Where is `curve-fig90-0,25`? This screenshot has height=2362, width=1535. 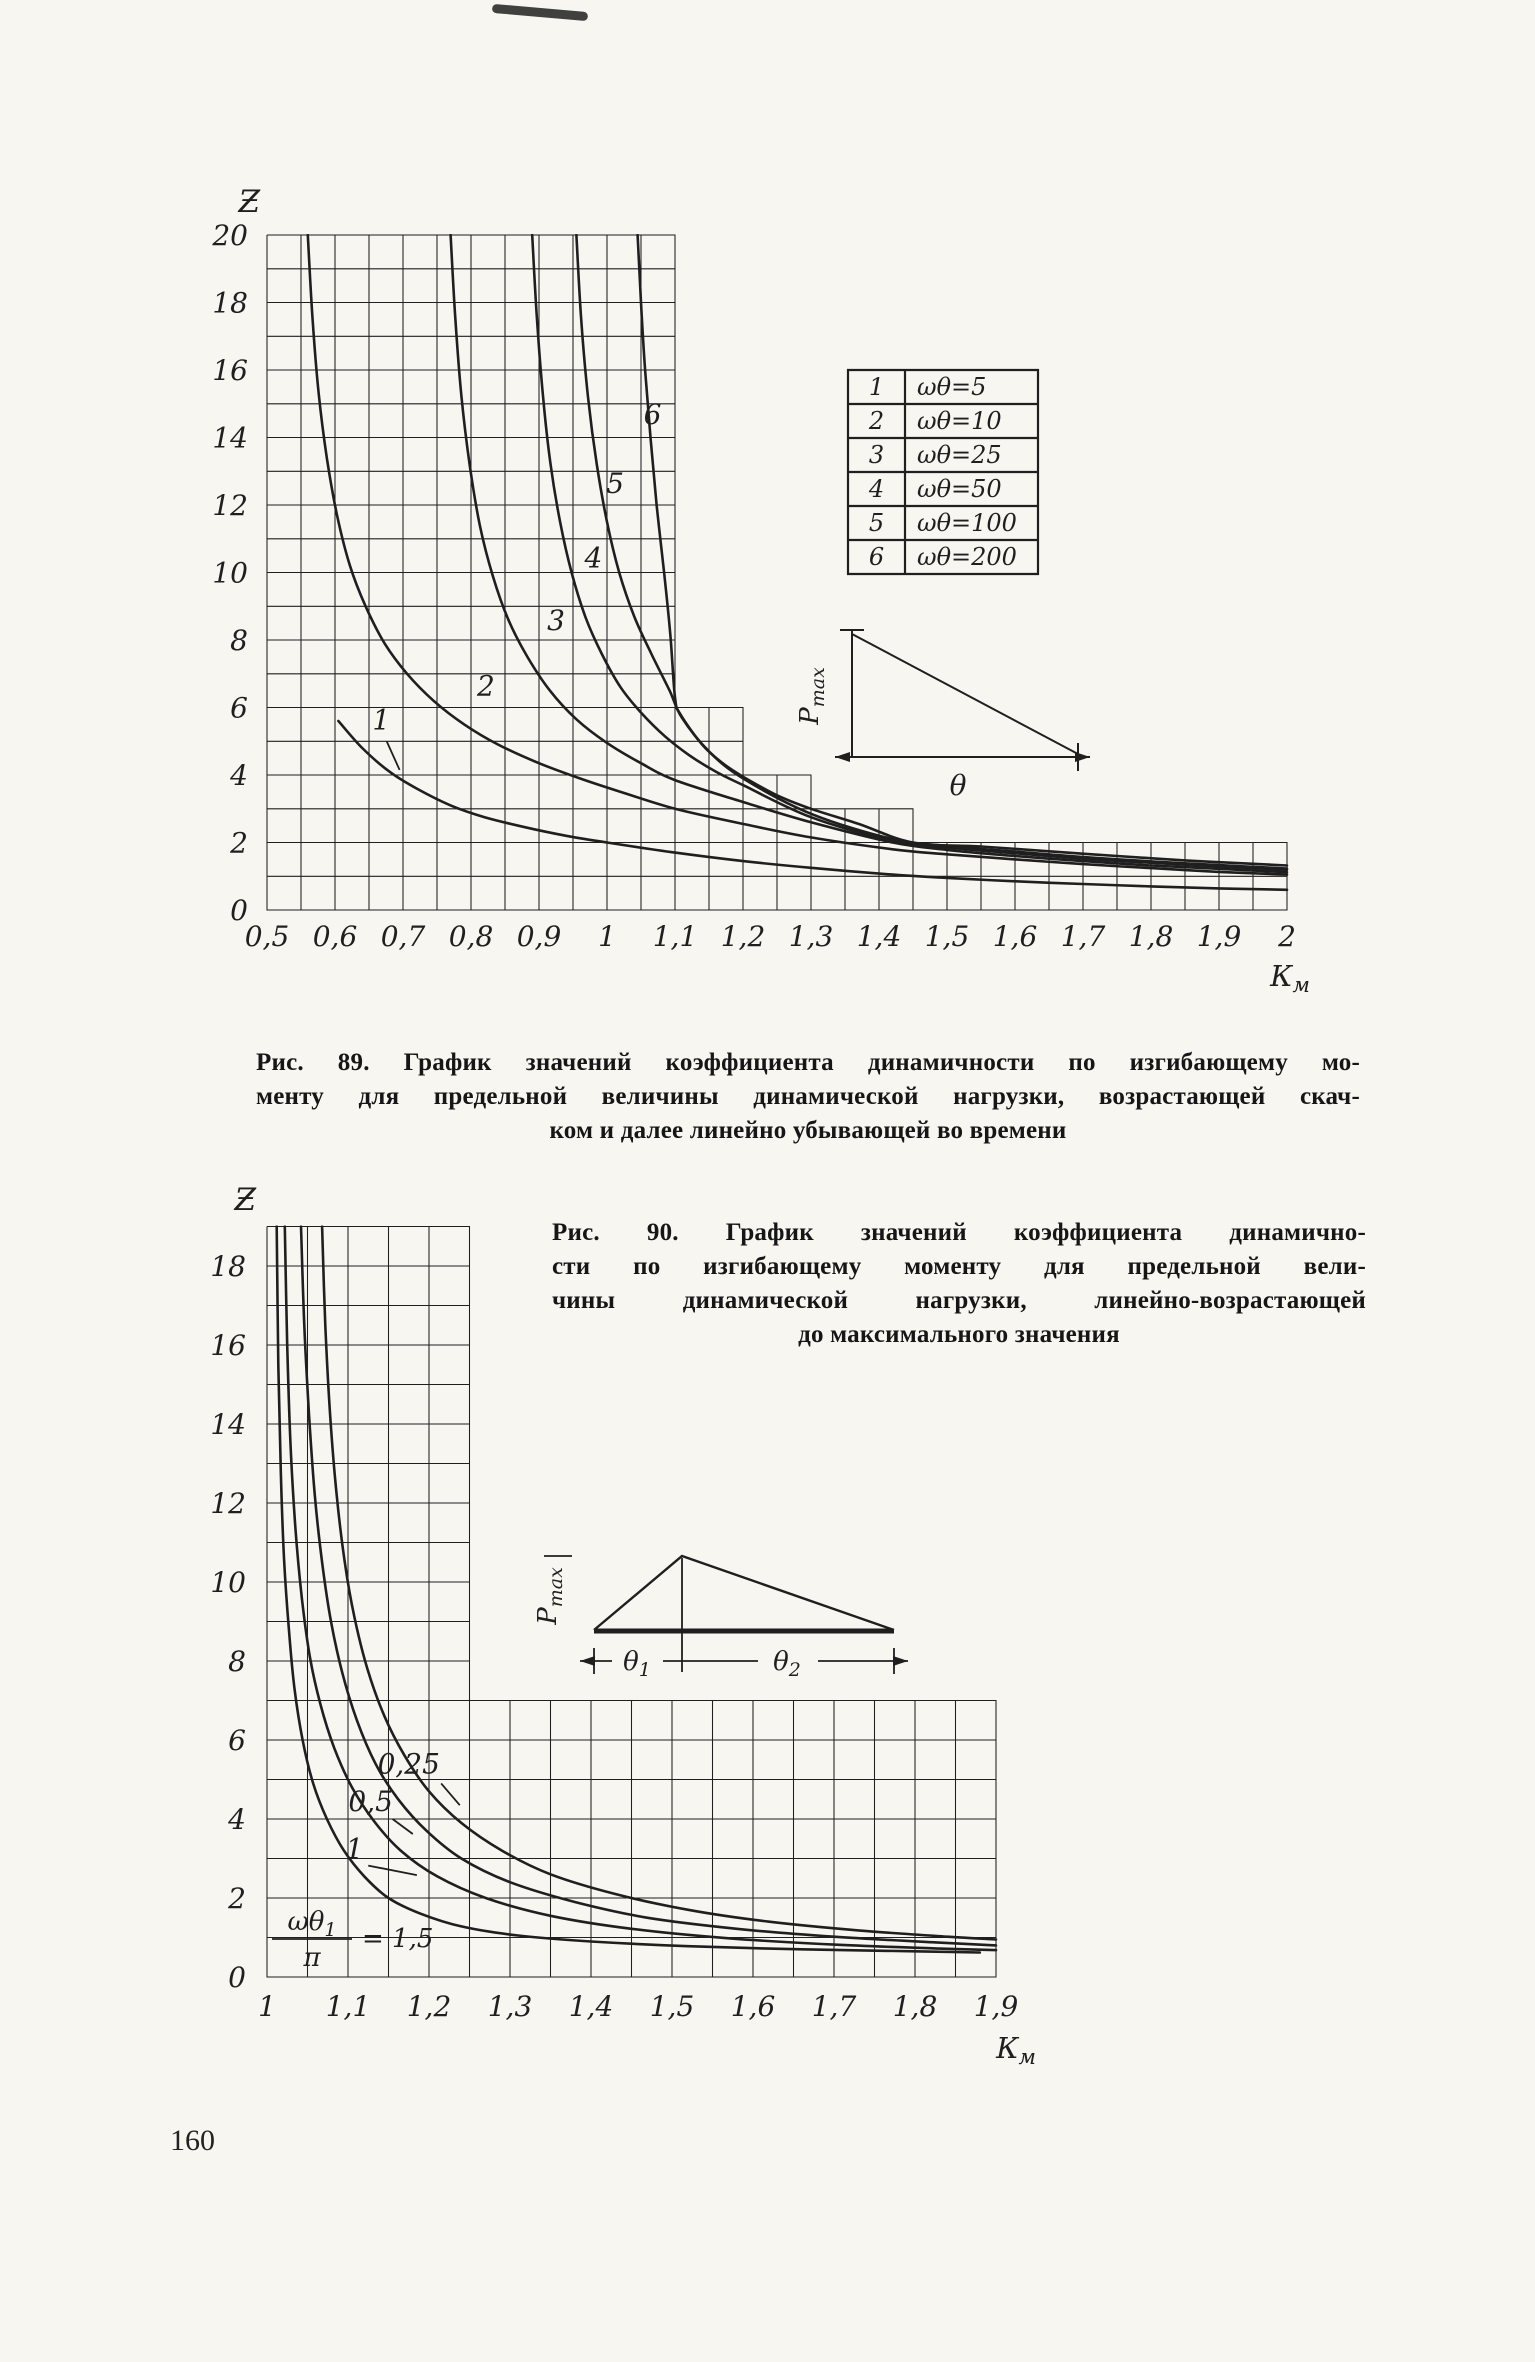 curve-fig90-0,25 is located at coordinates (659, 1583).